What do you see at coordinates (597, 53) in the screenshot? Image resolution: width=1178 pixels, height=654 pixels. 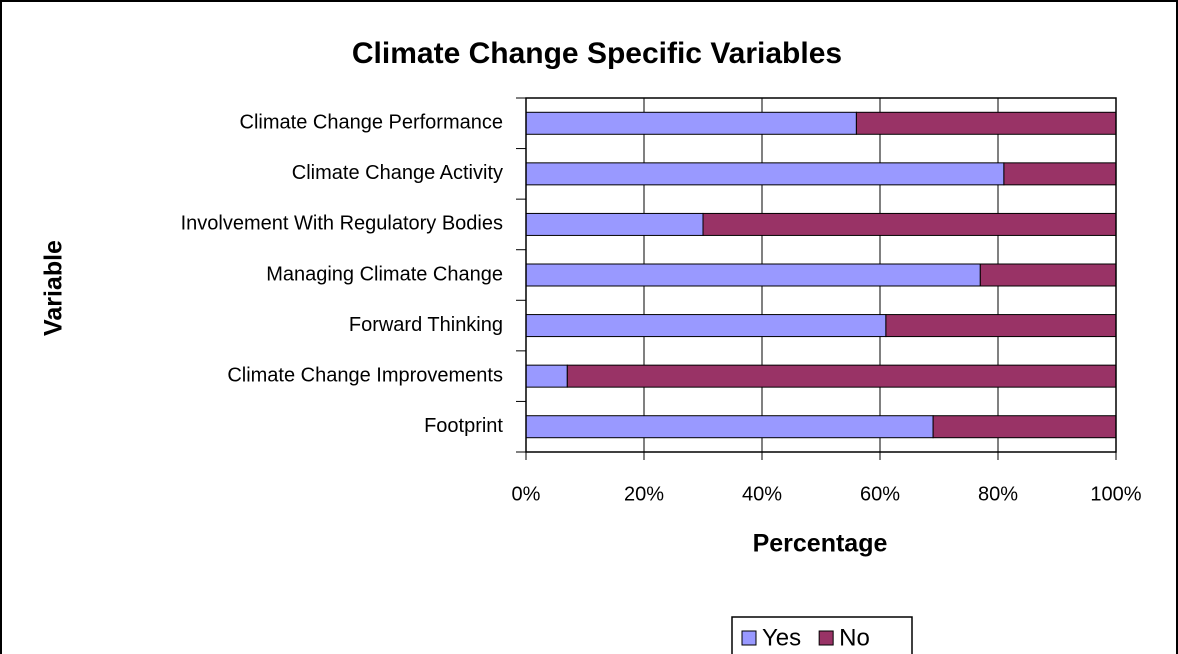 I see `chart-title: Climate Change Specific Variables` at bounding box center [597, 53].